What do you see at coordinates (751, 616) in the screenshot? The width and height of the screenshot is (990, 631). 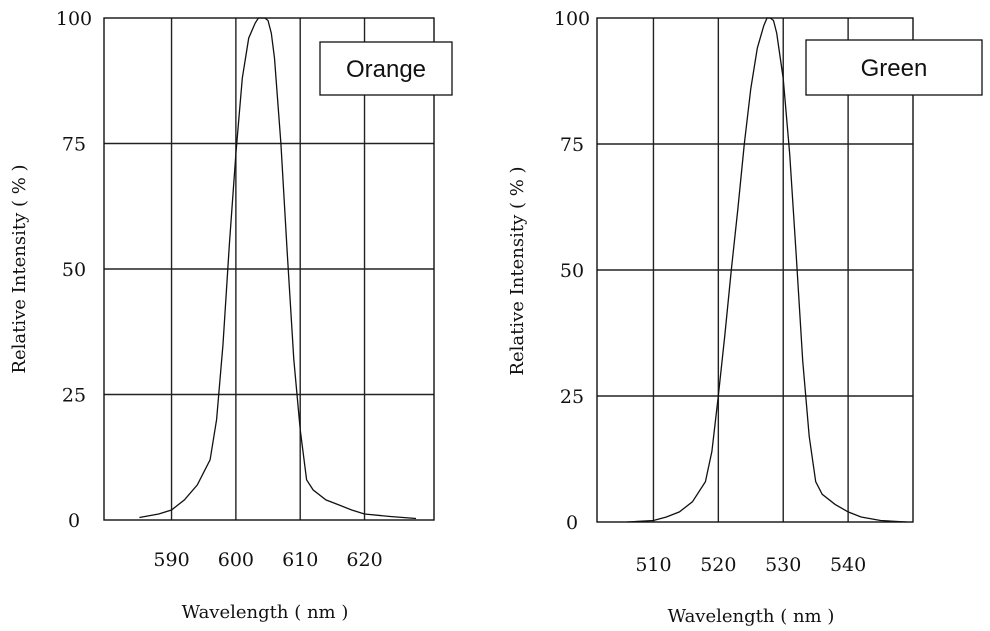 I see `green-x-axis-label: Wavelength ( nm )` at bounding box center [751, 616].